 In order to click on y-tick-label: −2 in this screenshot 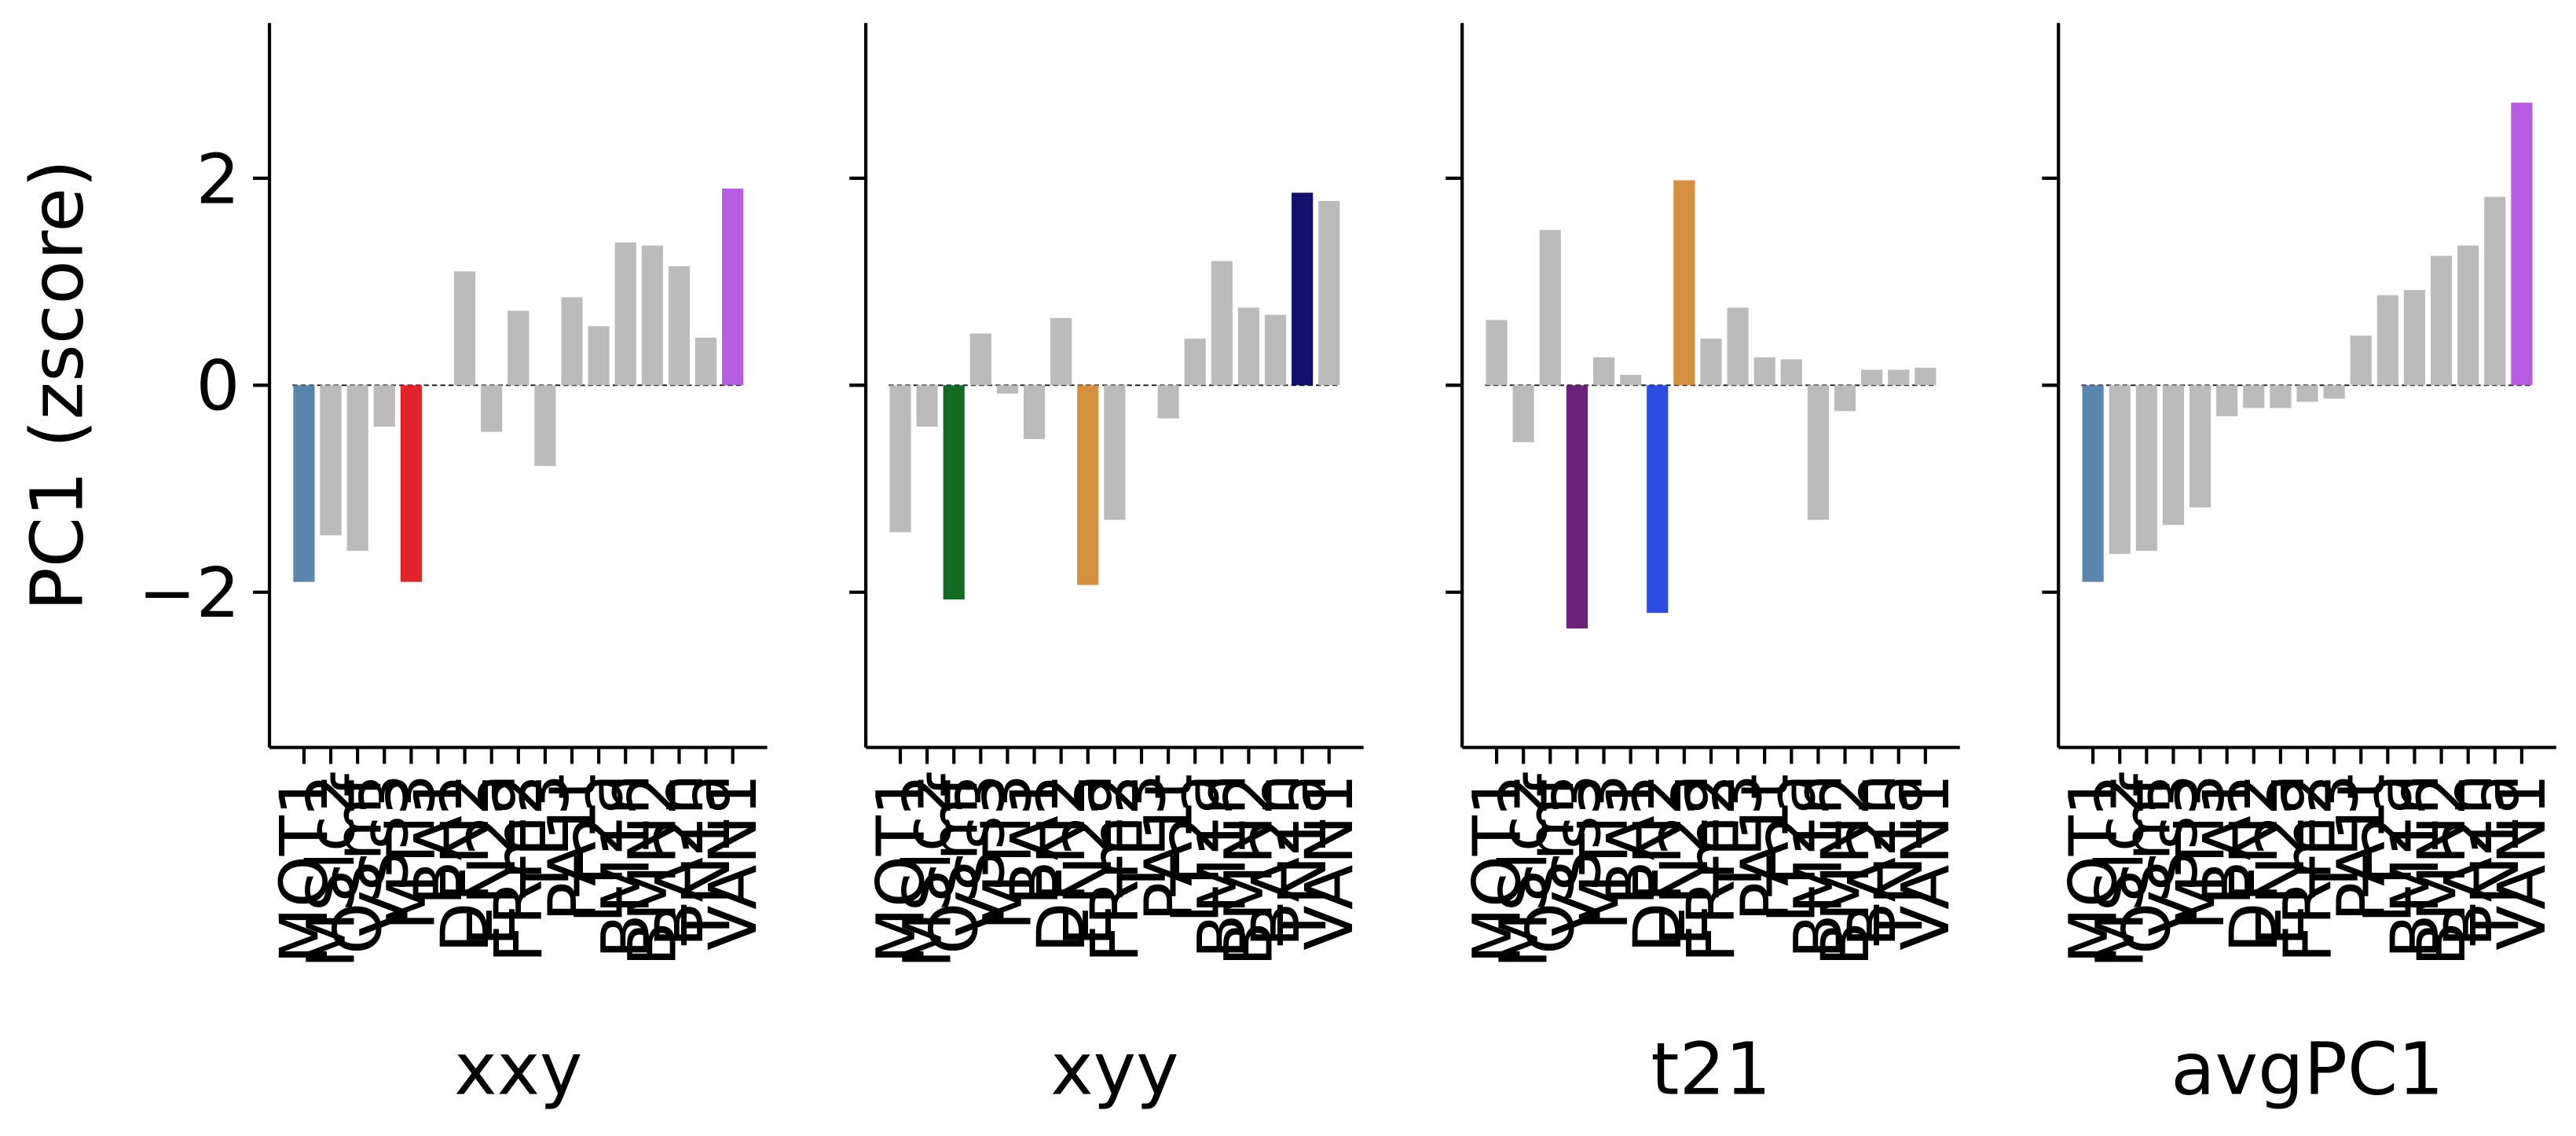, I will do `click(189, 592)`.